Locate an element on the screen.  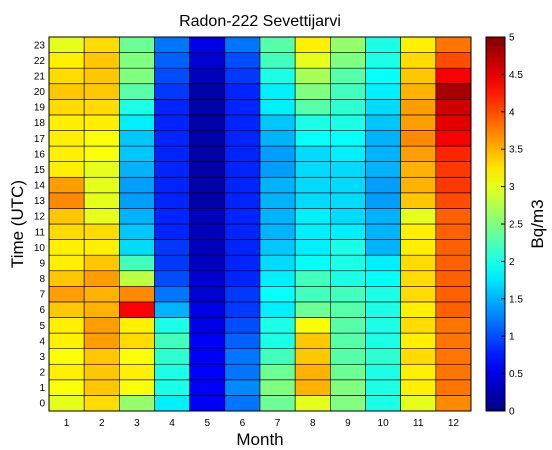
colorbar-tick-label: 3.5 is located at coordinates (516, 150).